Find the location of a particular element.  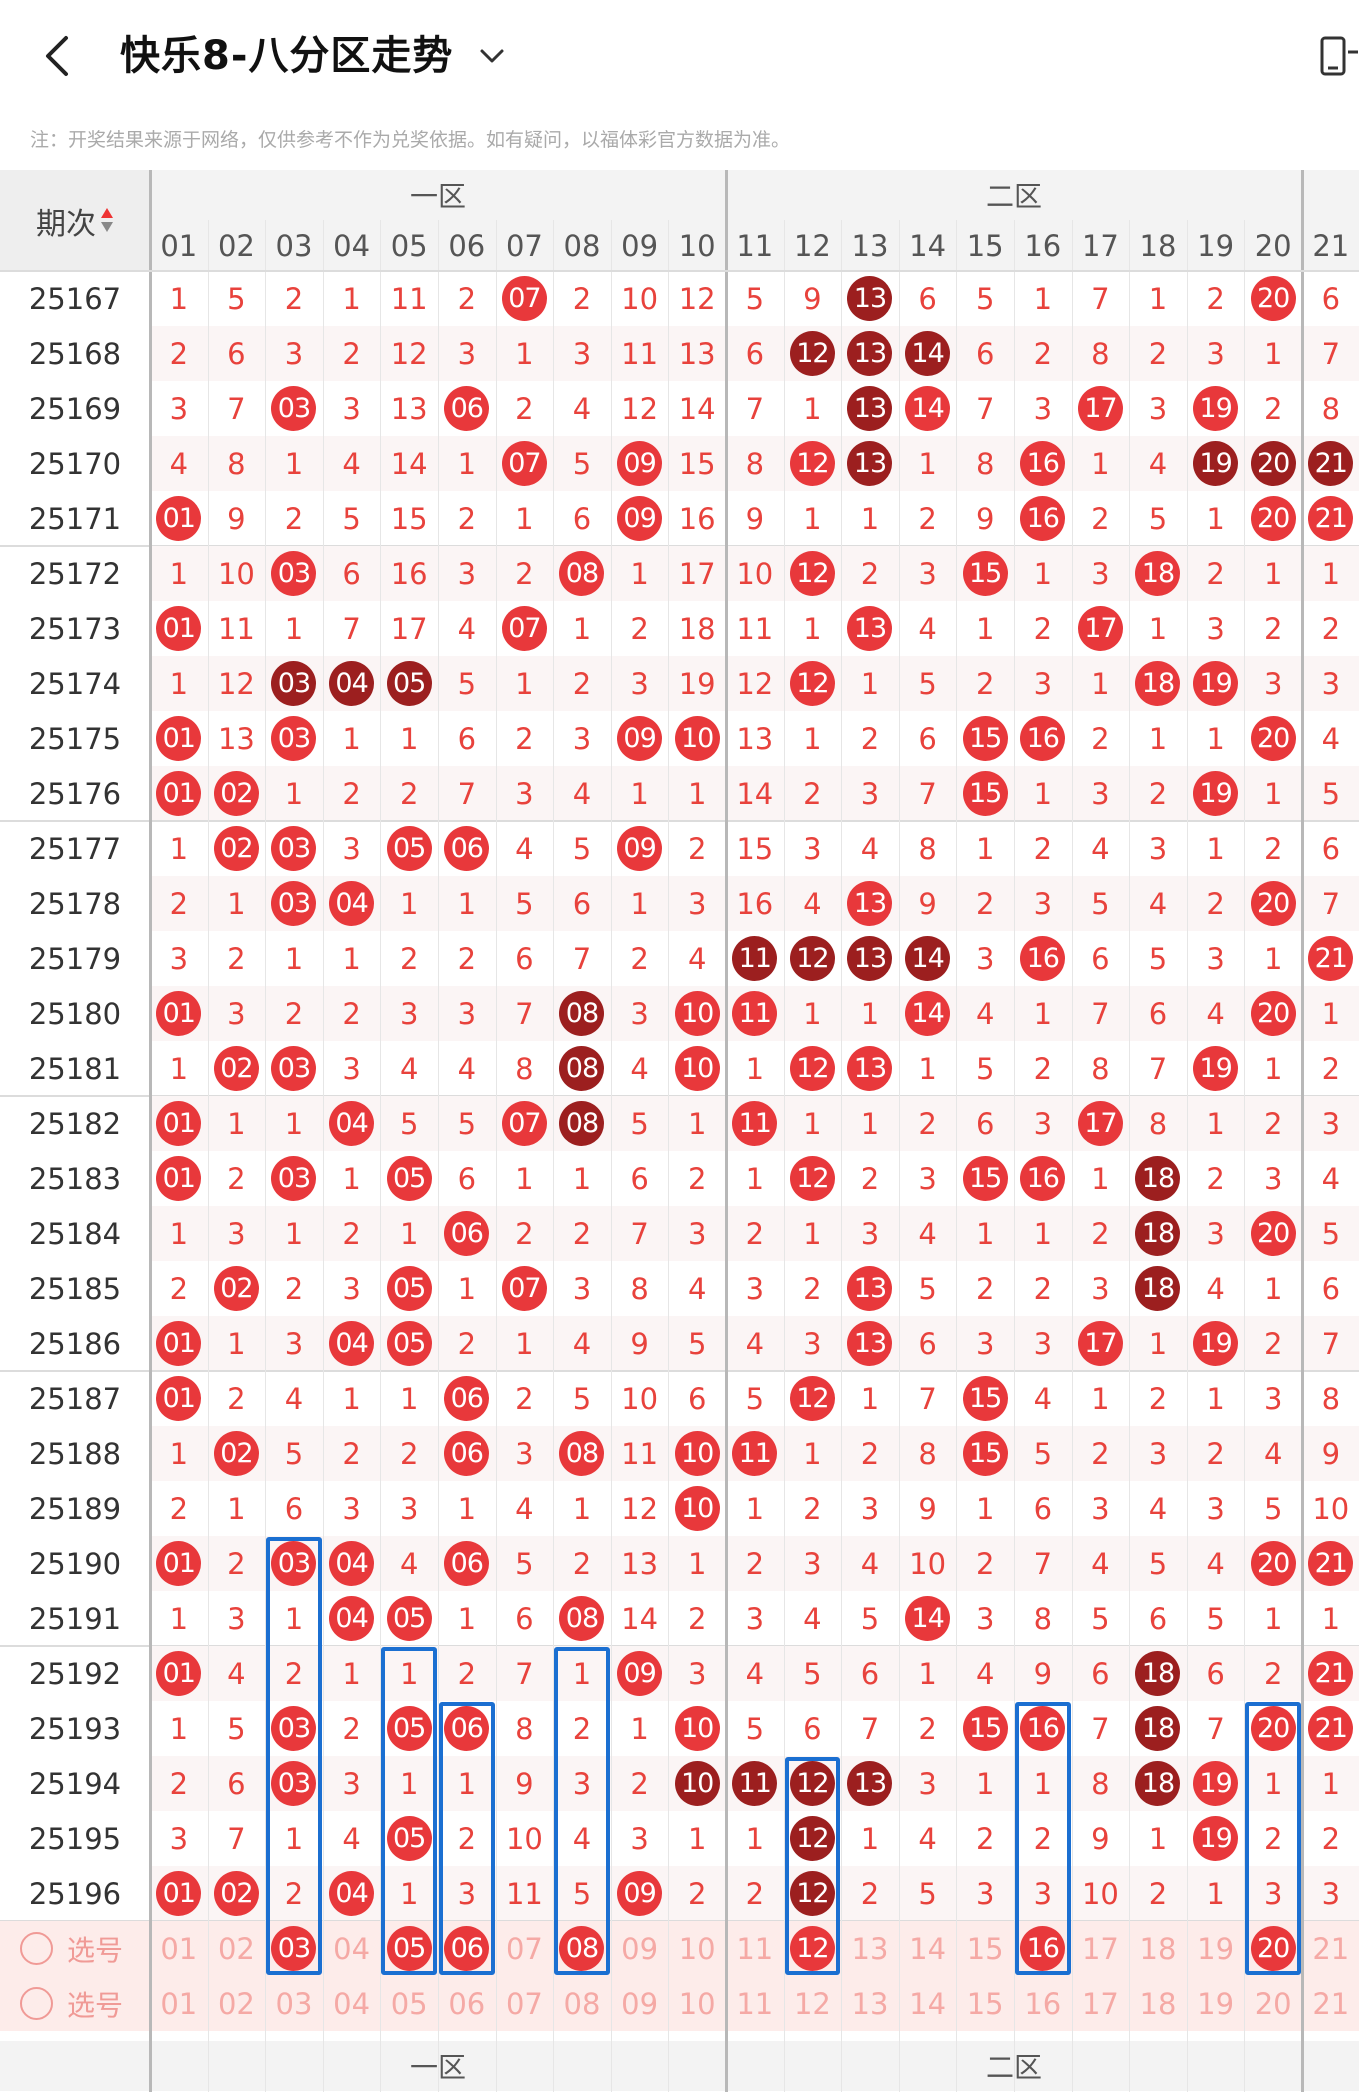

title-dropdown-button is located at coordinates (492, 56).